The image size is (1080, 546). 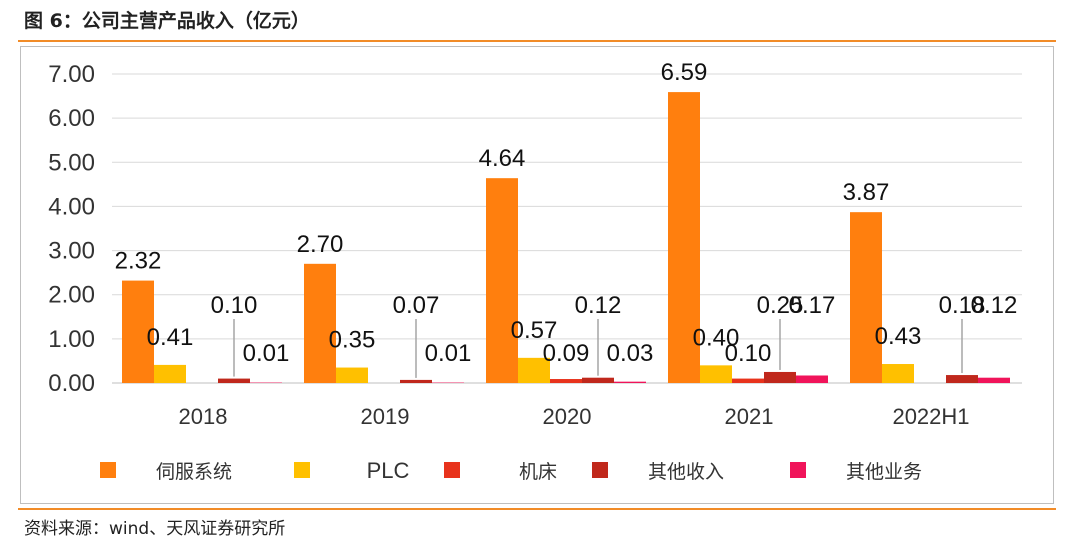 I want to click on y-tick-label: 1.00, so click(x=71, y=339).